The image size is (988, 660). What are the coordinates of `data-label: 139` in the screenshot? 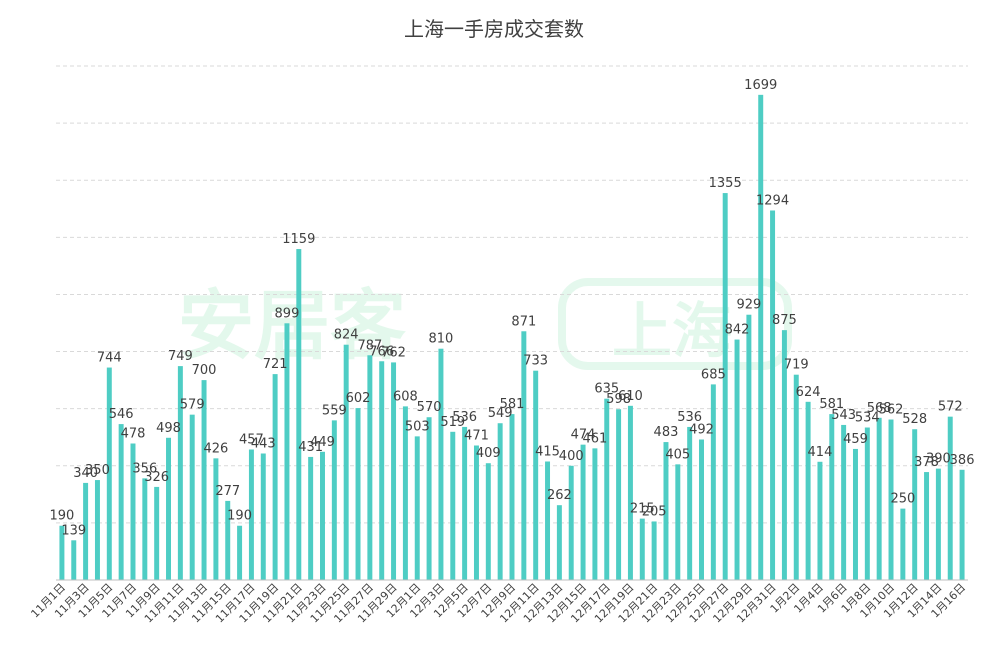 It's located at (73, 530).